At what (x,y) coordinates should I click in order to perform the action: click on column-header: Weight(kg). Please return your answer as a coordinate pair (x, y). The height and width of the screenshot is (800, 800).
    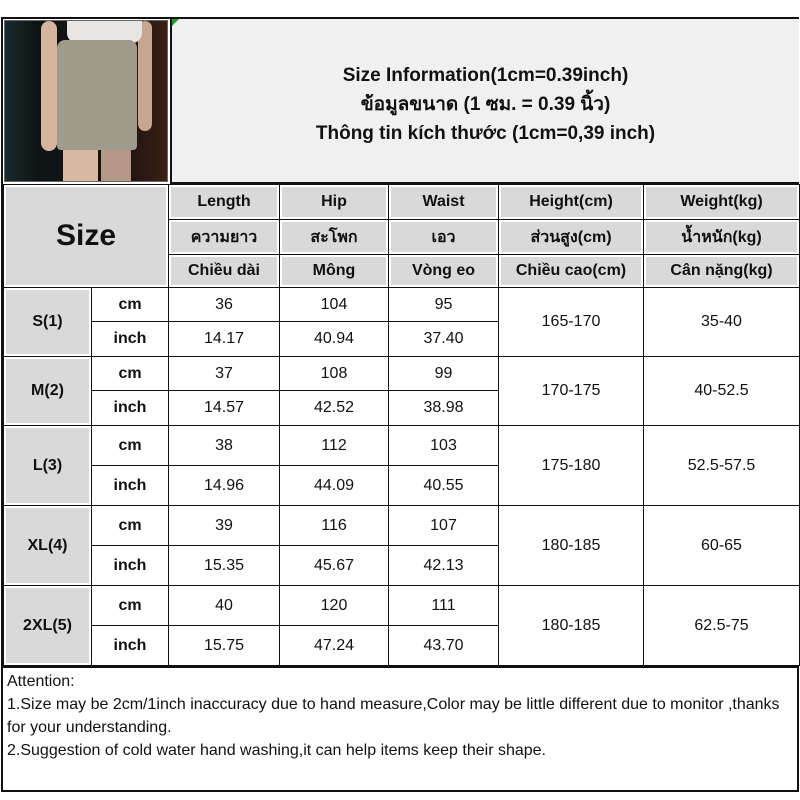
    Looking at the image, I should click on (721, 202).